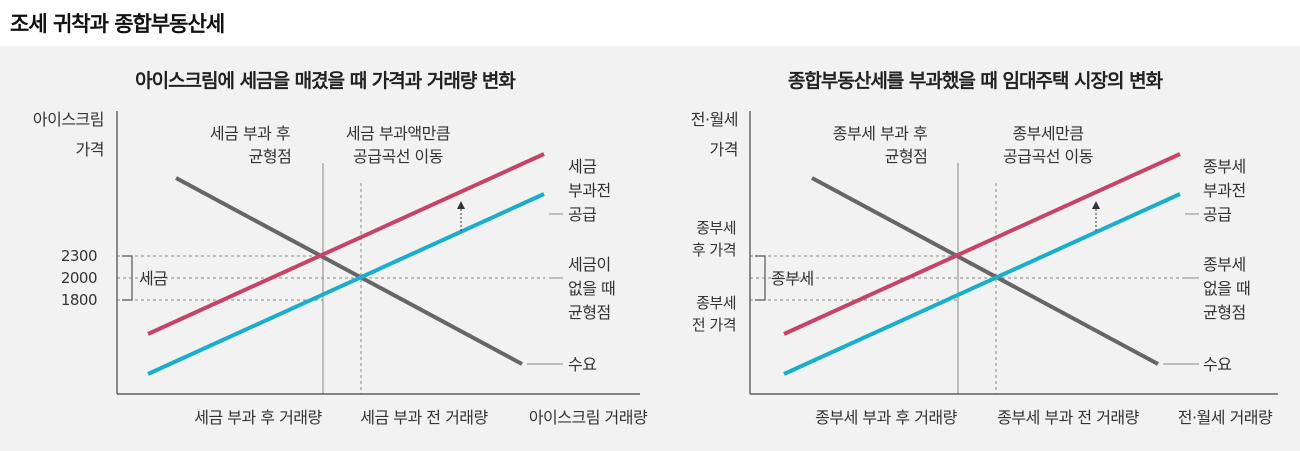 The image size is (1300, 451). Describe the element at coordinates (1224, 166) in the screenshot. I see `supply-after-label-line1: 종부세` at that location.